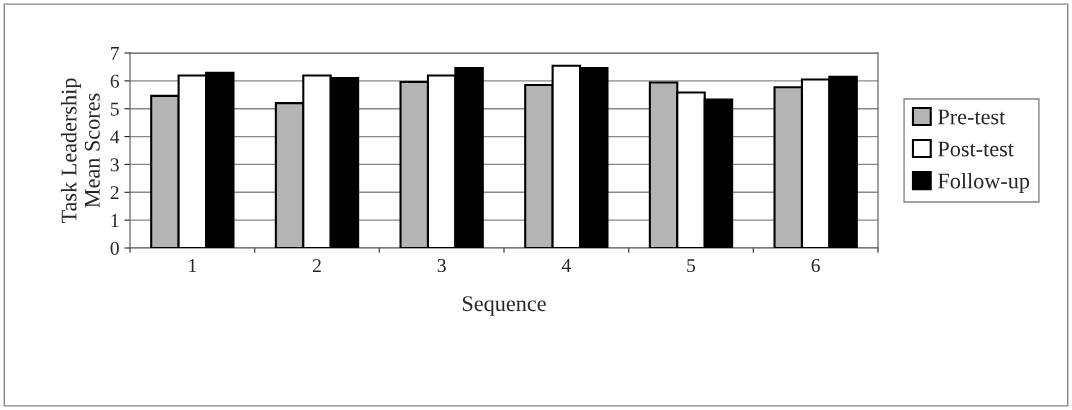 The image size is (1072, 410). What do you see at coordinates (566, 265) in the screenshot?
I see `x-tick-label: 4` at bounding box center [566, 265].